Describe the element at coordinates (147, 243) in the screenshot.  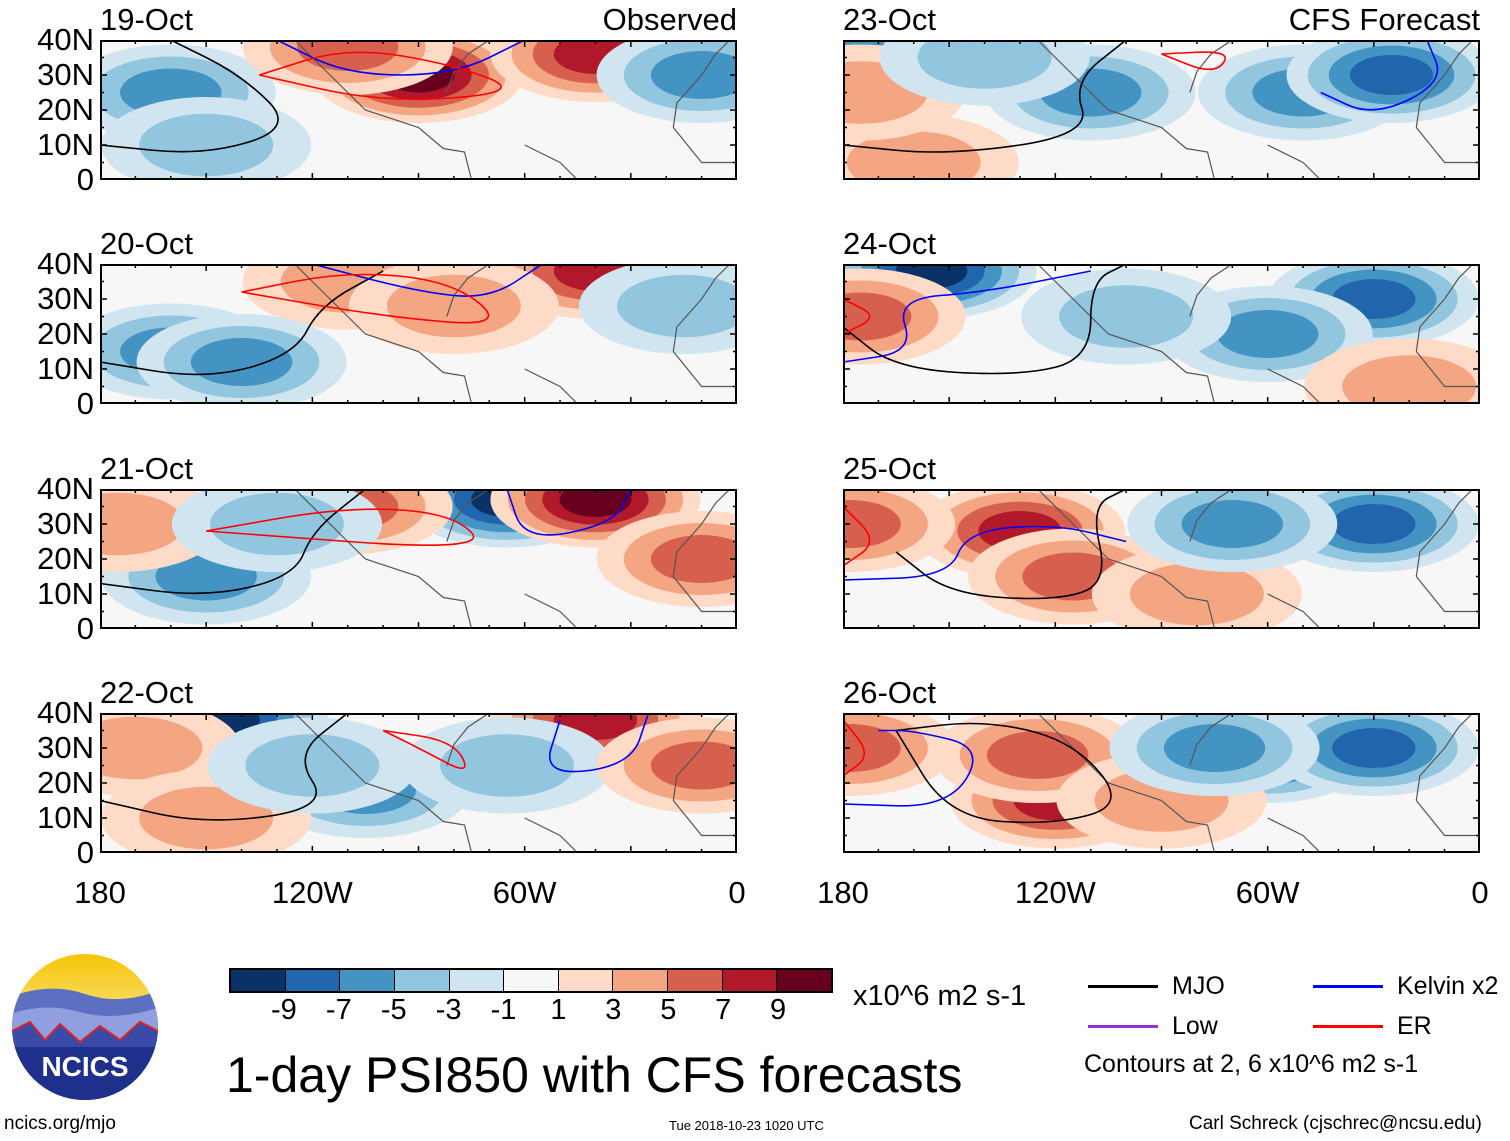
I see `panel-date: 20-Oct` at that location.